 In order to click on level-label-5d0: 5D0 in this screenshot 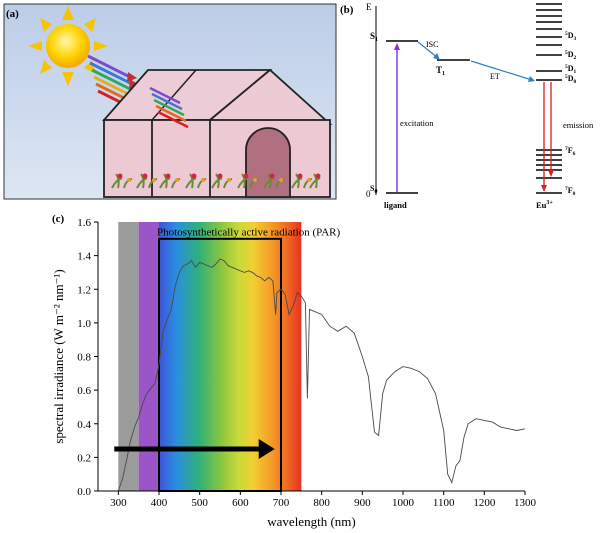, I will do `click(571, 79)`.